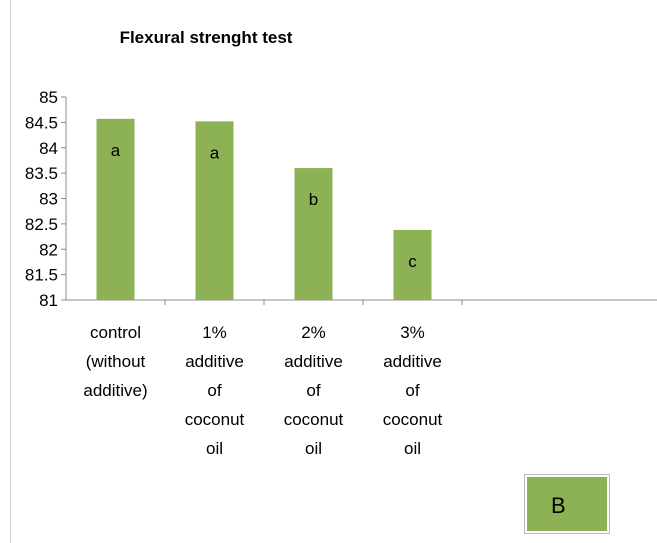 This screenshot has height=543, width=657. Describe the element at coordinates (206, 37) in the screenshot. I see `chart-title: Flexural strenght test` at that location.